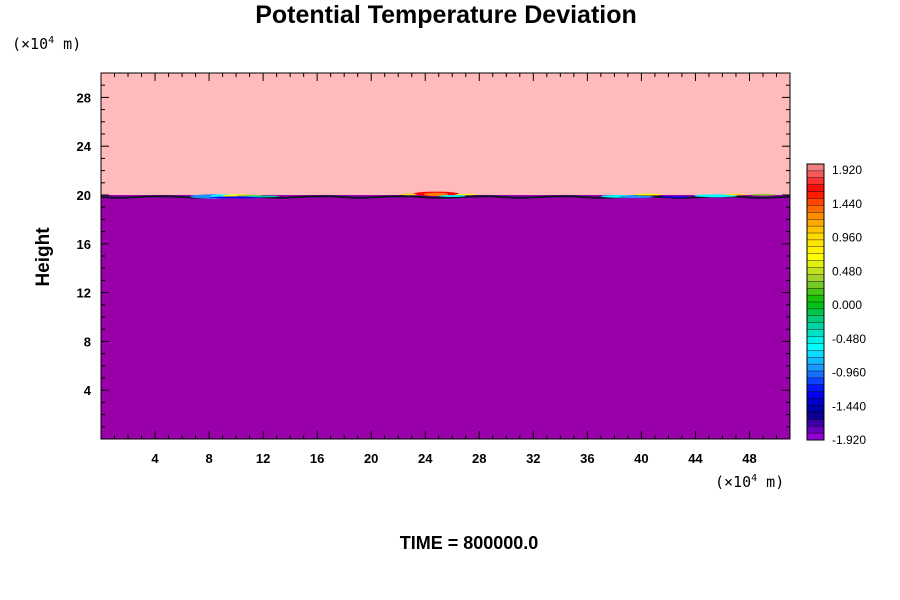 The image size is (900, 600). Describe the element at coordinates (371, 458) in the screenshot. I see `x-tick-label: 20` at that location.